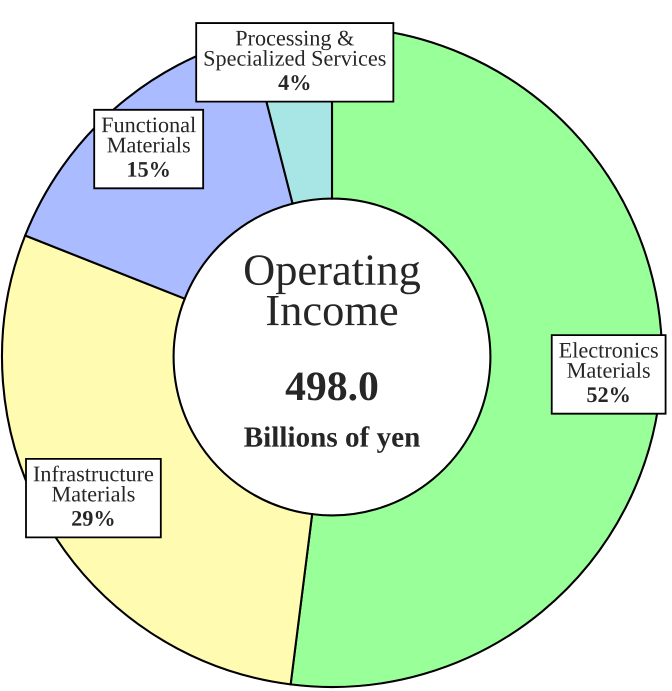 The image size is (672, 691). Describe the element at coordinates (93, 518) in the screenshot. I see `data-label: 29%` at that location.